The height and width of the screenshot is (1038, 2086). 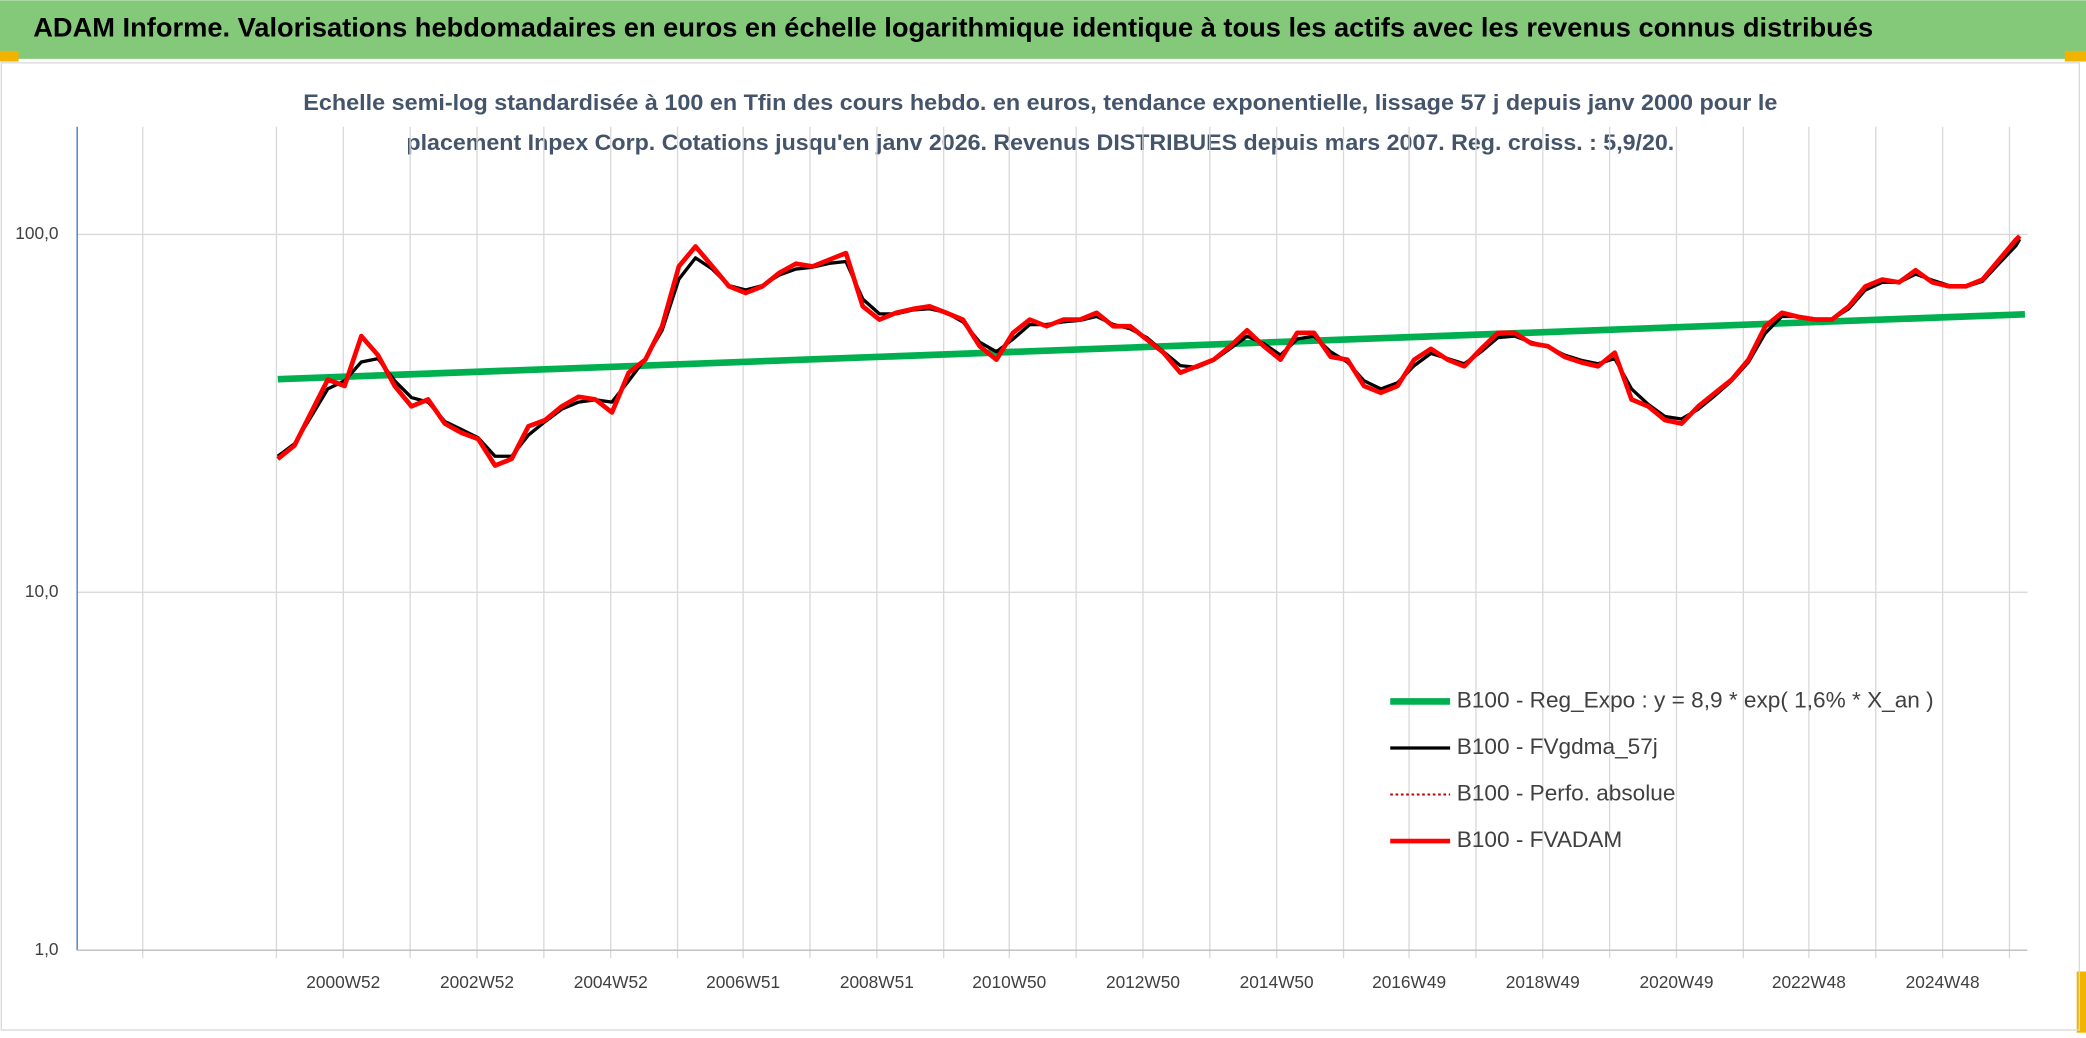 I want to click on y-tick-label: 100,0, so click(x=36, y=233).